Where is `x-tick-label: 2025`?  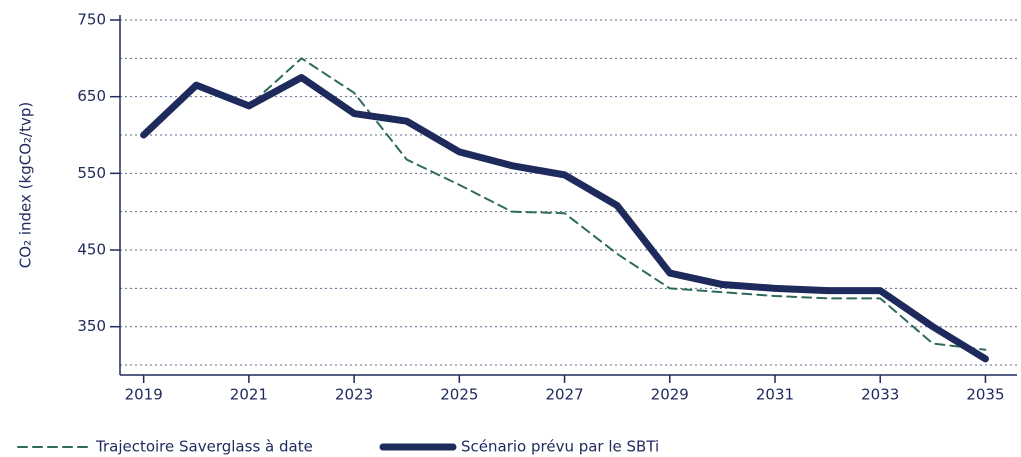
x-tick-label: 2025 is located at coordinates (459, 395).